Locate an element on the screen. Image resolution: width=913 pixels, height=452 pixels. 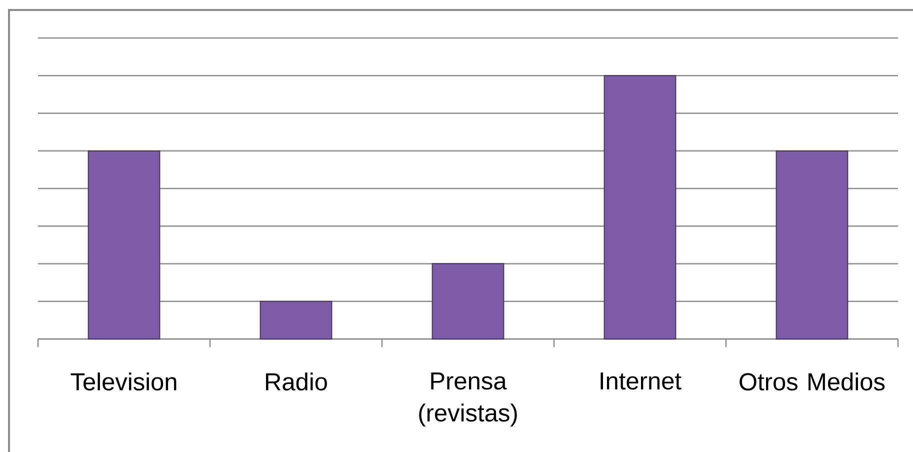
x-tick-label: Otros Medios is located at coordinates (812, 381).